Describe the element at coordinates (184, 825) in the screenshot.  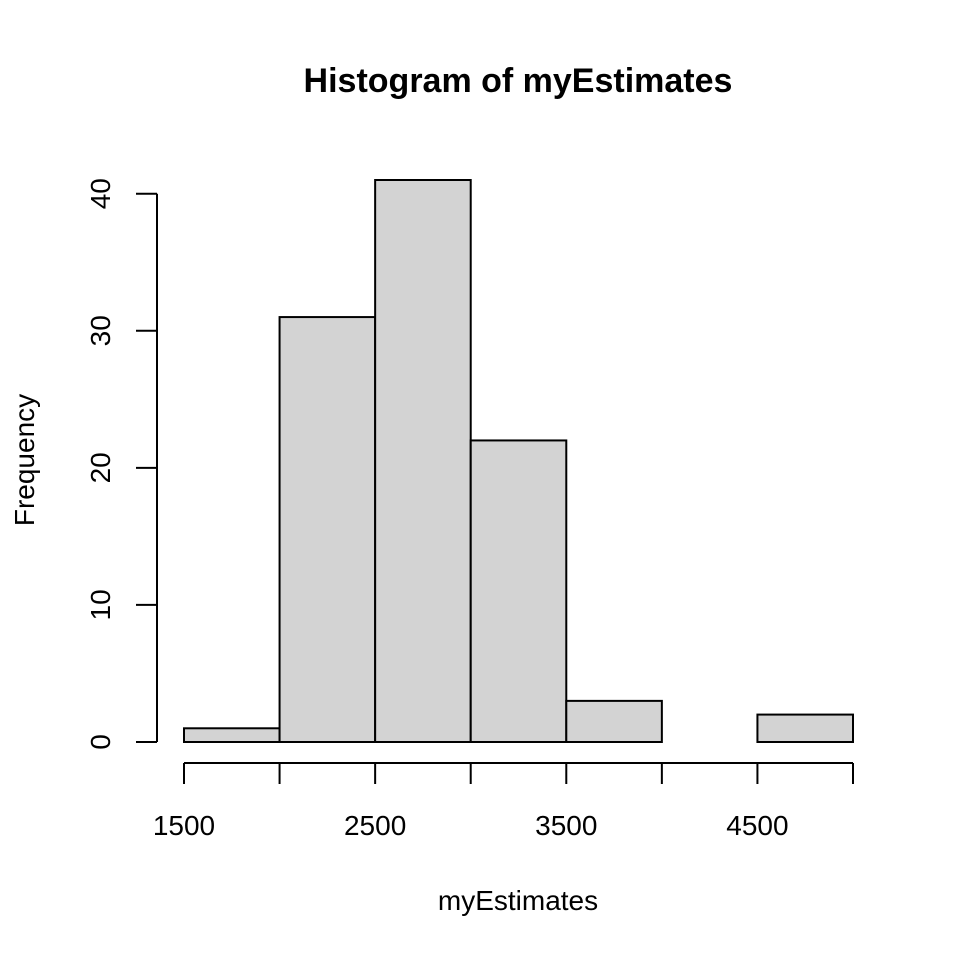
I see `x-tick-label: 1500` at that location.